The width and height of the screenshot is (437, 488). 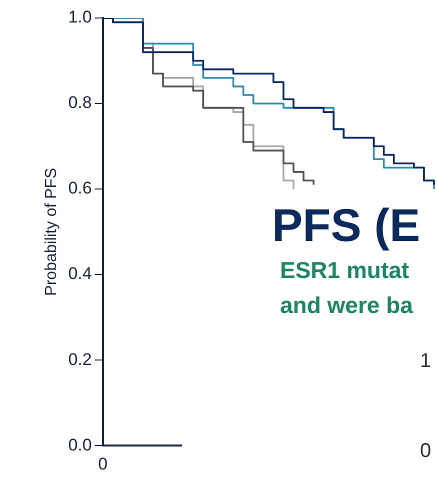 What do you see at coordinates (80, 188) in the screenshot?
I see `y-tick-label: 0.6` at bounding box center [80, 188].